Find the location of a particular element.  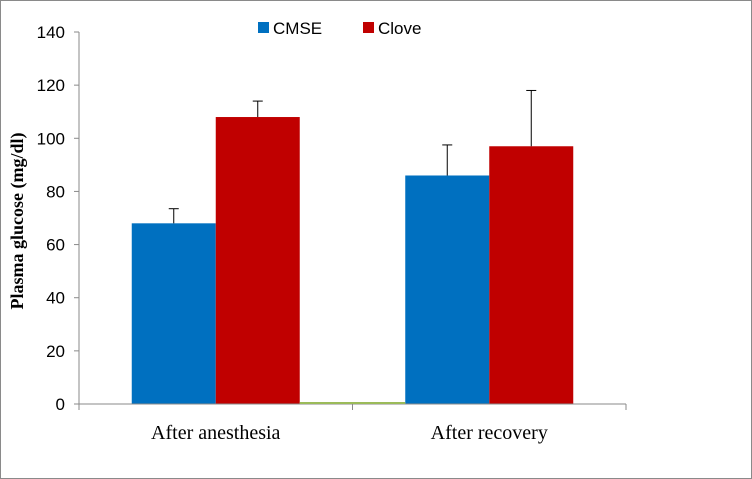

y-tick-label: 20 is located at coordinates (55, 351).